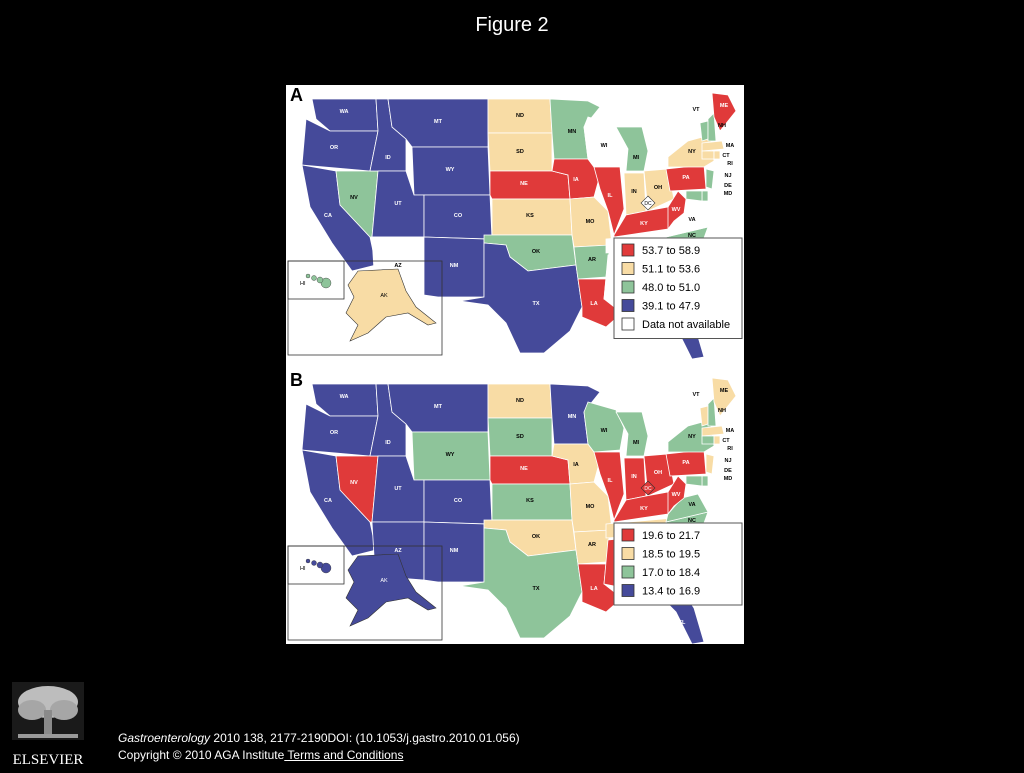 The height and width of the screenshot is (773, 1024). Describe the element at coordinates (572, 132) in the screenshot. I see `state-label-mn: MN` at that location.